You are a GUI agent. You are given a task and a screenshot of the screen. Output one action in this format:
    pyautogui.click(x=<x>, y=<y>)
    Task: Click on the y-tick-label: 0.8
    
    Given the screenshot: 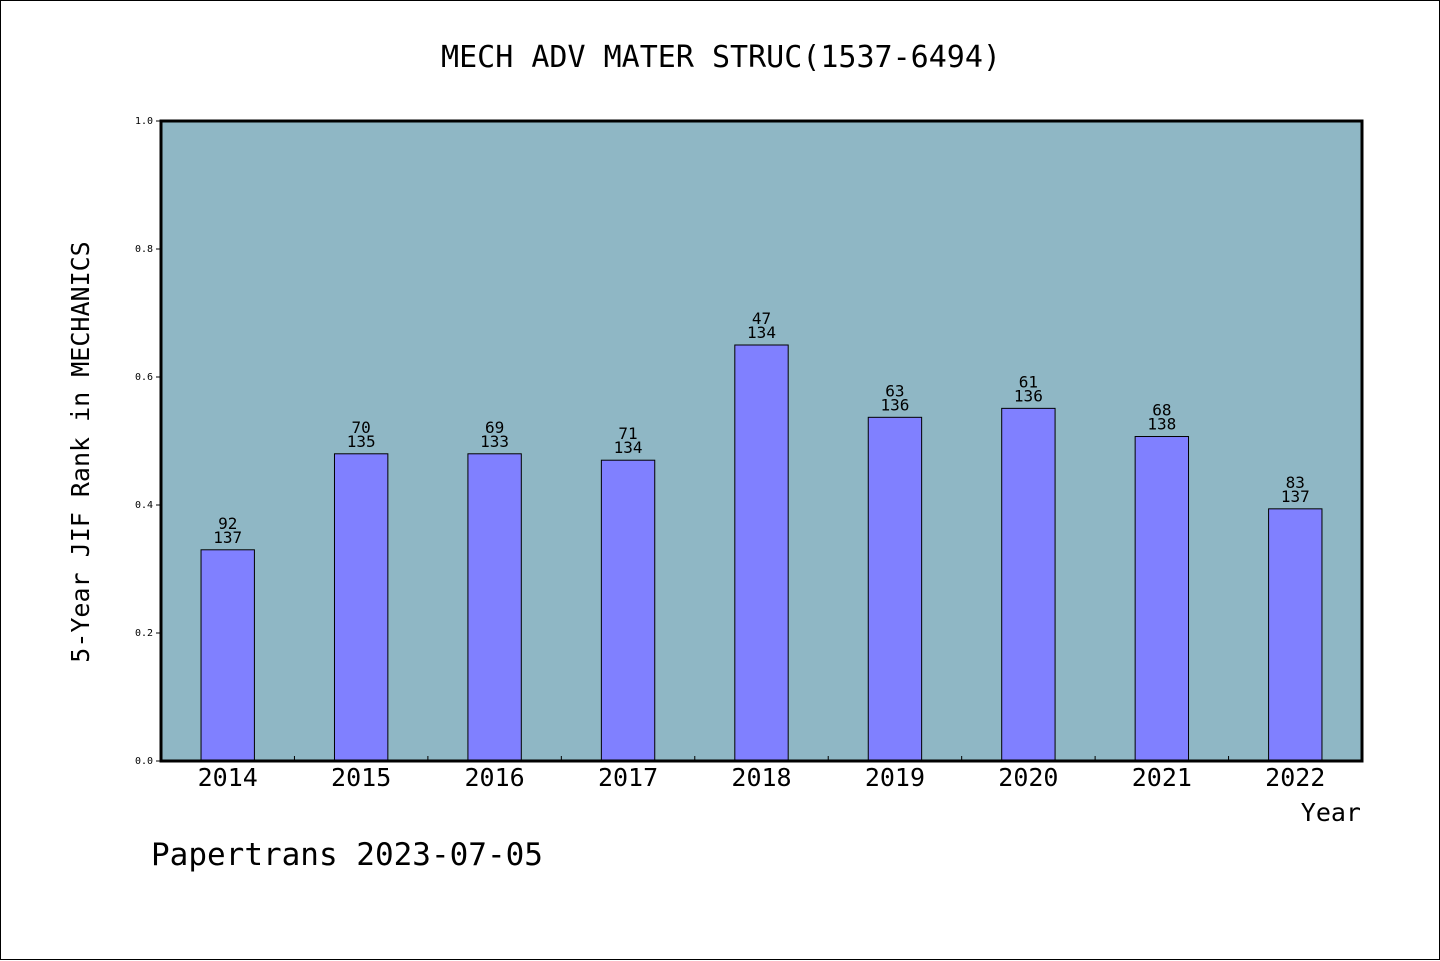 What is the action you would take?
    pyautogui.click(x=144, y=249)
    